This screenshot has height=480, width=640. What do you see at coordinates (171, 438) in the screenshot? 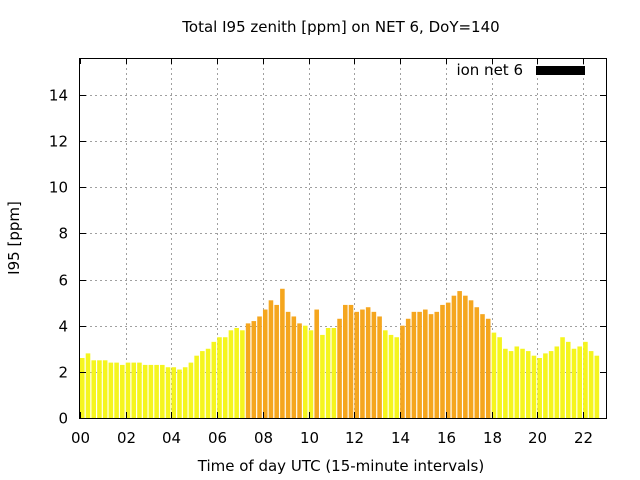
I see `x-tick-label: 04` at bounding box center [171, 438].